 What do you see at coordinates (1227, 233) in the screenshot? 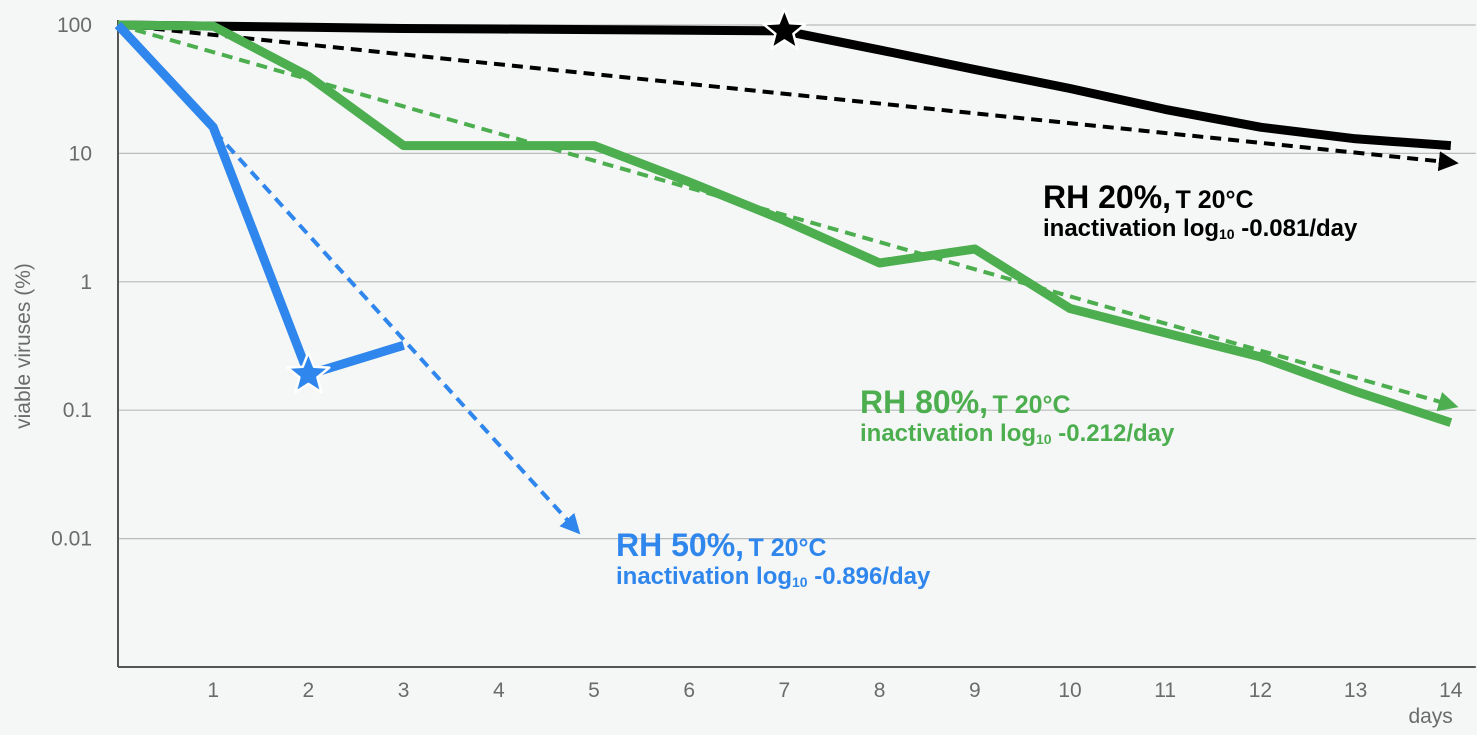
I see `rh20-rate-sub: 10` at bounding box center [1227, 233].